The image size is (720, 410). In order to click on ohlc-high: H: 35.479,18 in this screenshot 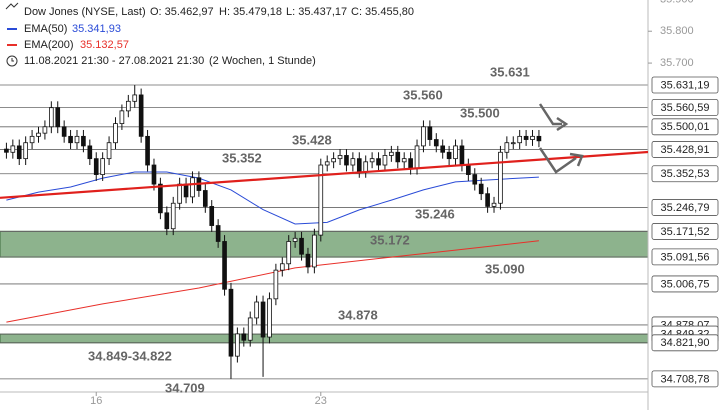, I will do `click(250, 12)`.